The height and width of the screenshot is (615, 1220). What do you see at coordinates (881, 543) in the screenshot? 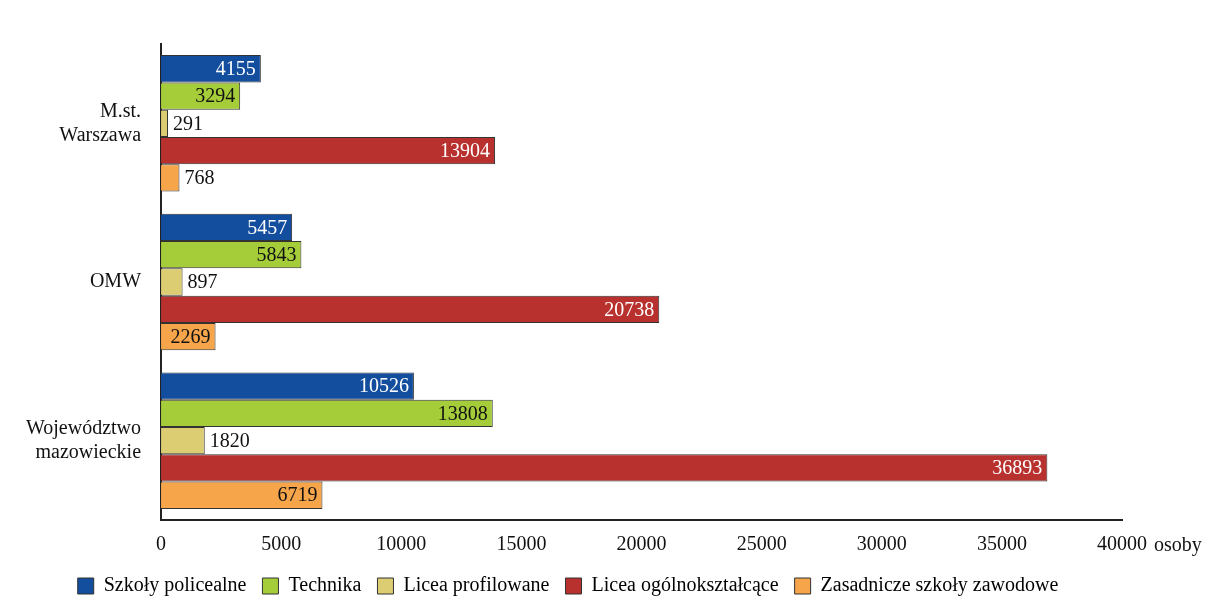
I see `x-tick-label: 30000` at bounding box center [881, 543].